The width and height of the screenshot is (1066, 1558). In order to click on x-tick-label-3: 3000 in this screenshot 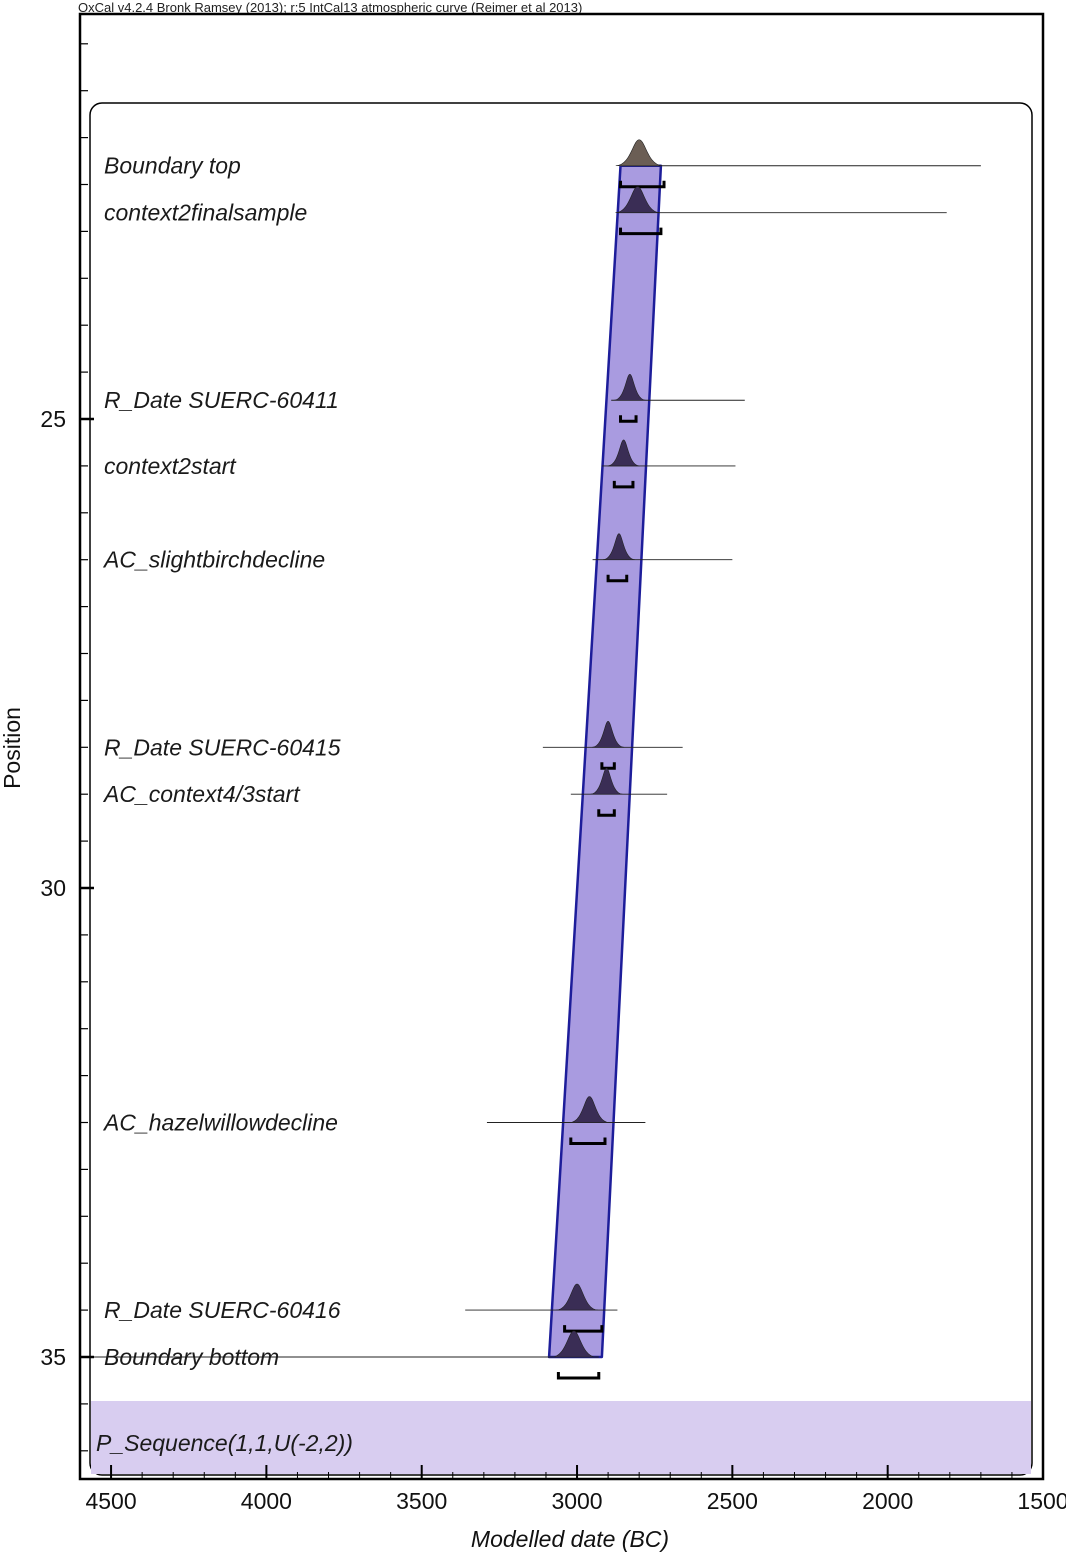, I will do `click(576, 1501)`.